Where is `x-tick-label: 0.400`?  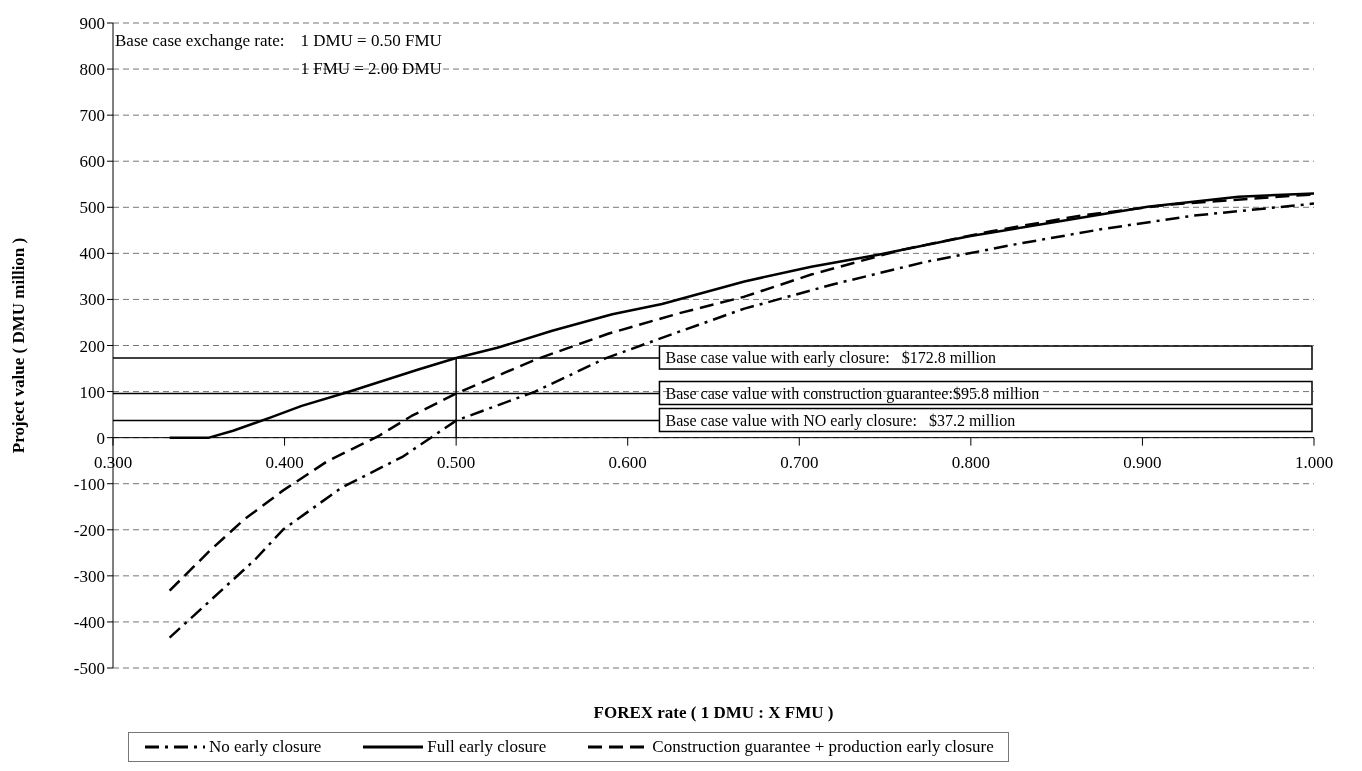
x-tick-label: 0.400 is located at coordinates (284, 462).